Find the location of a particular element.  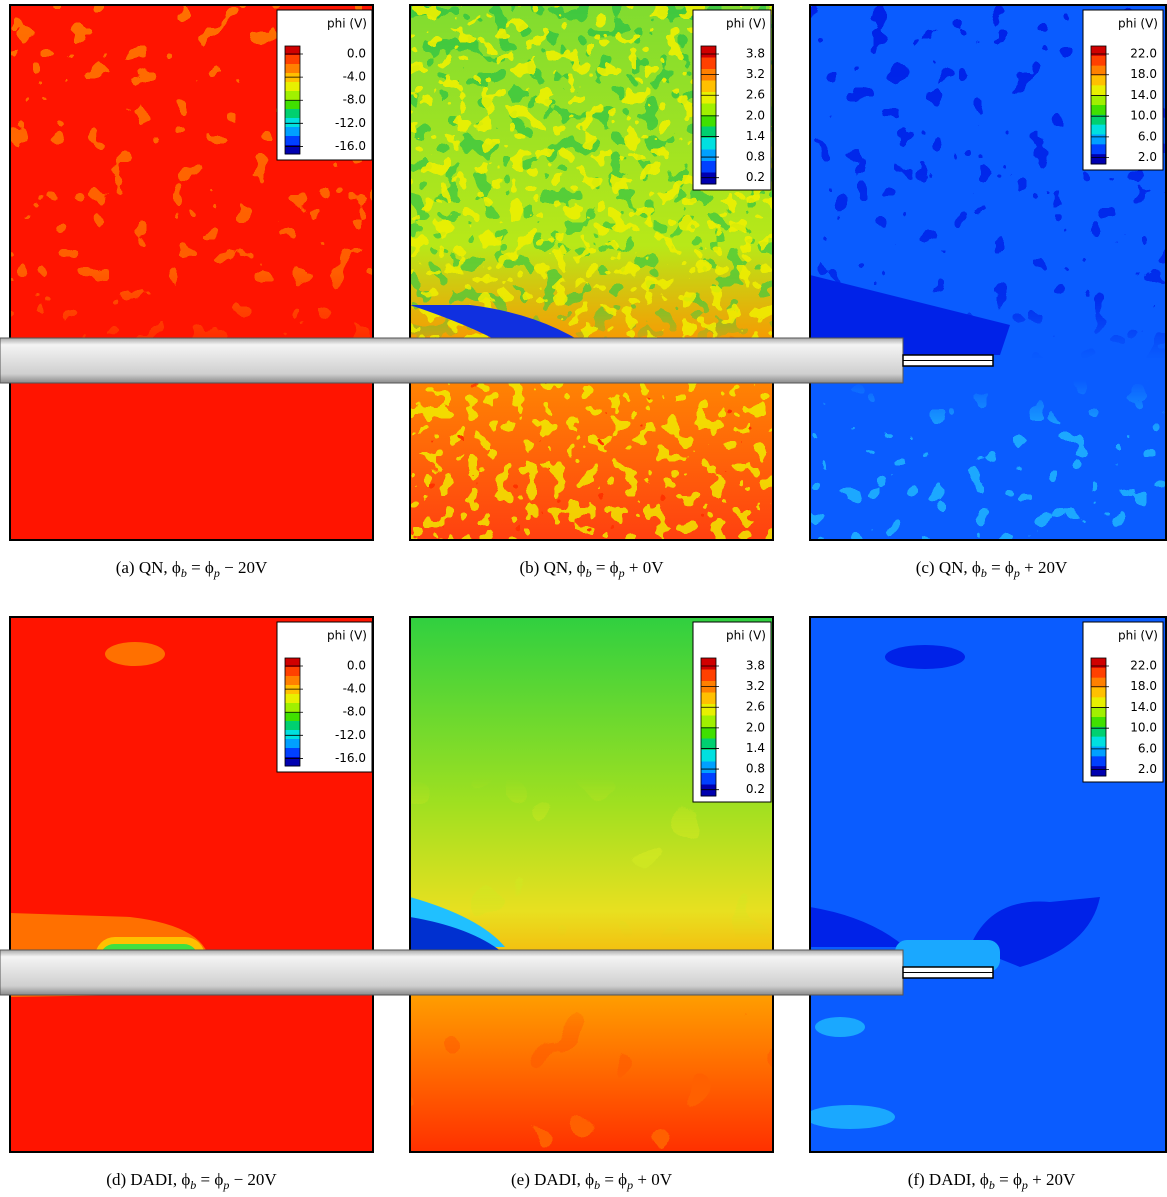

caption-part: + 0V is located at coordinates (653, 1179).